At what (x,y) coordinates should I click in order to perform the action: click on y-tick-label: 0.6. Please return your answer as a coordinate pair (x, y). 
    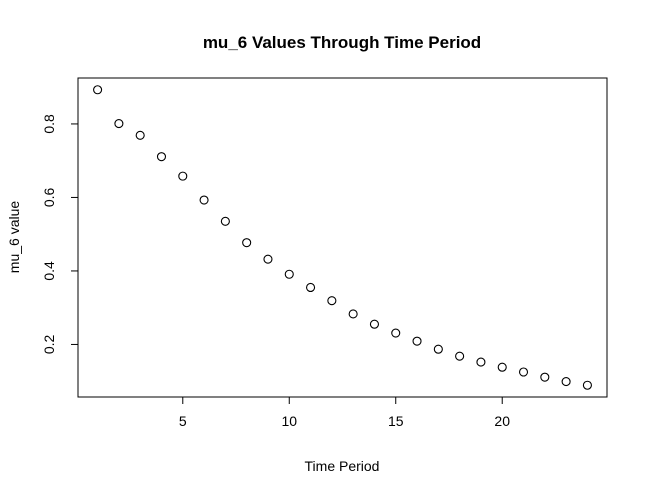
    Looking at the image, I should click on (49, 197).